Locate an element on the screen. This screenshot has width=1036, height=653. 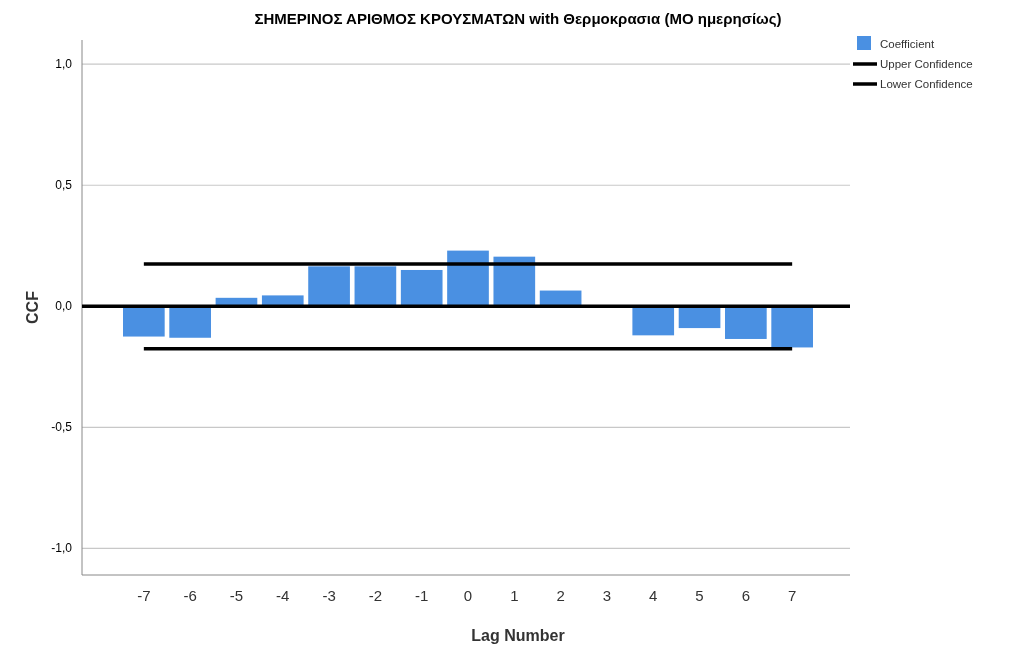
x-tick-label: -1 is located at coordinates (422, 595).